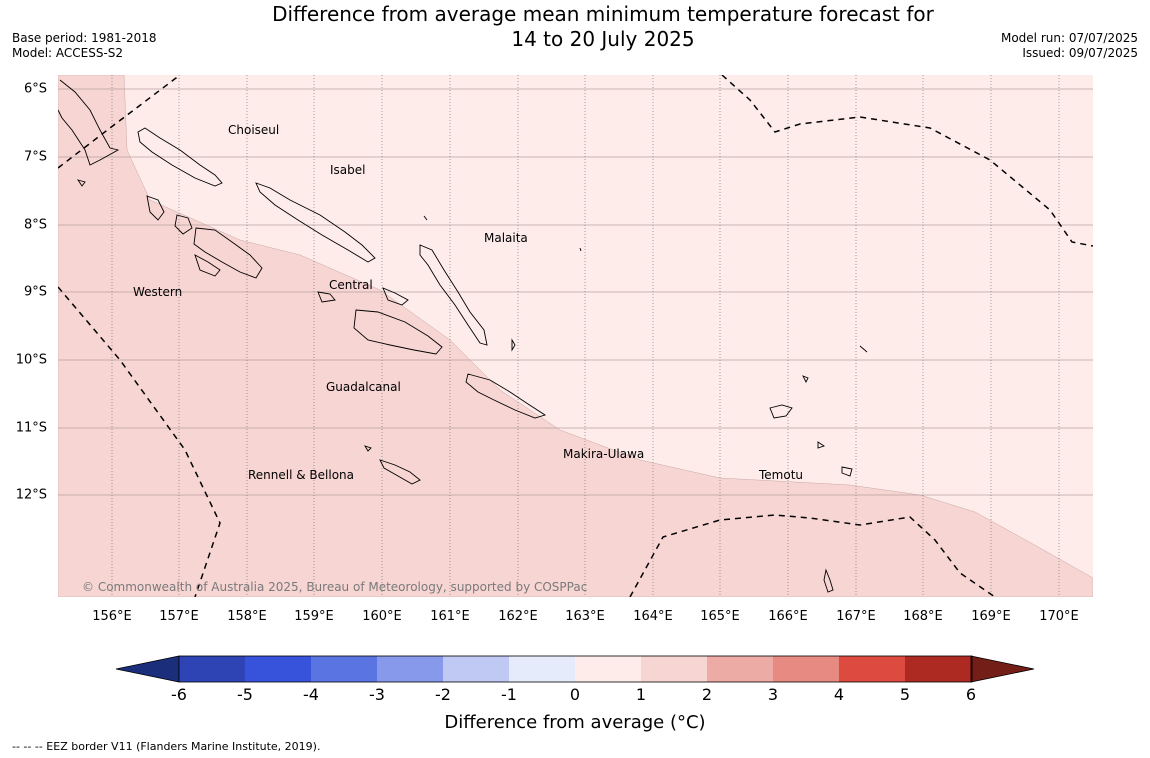 The height and width of the screenshot is (758, 1150). I want to click on province-label-temotu: Temotu, so click(780, 475).